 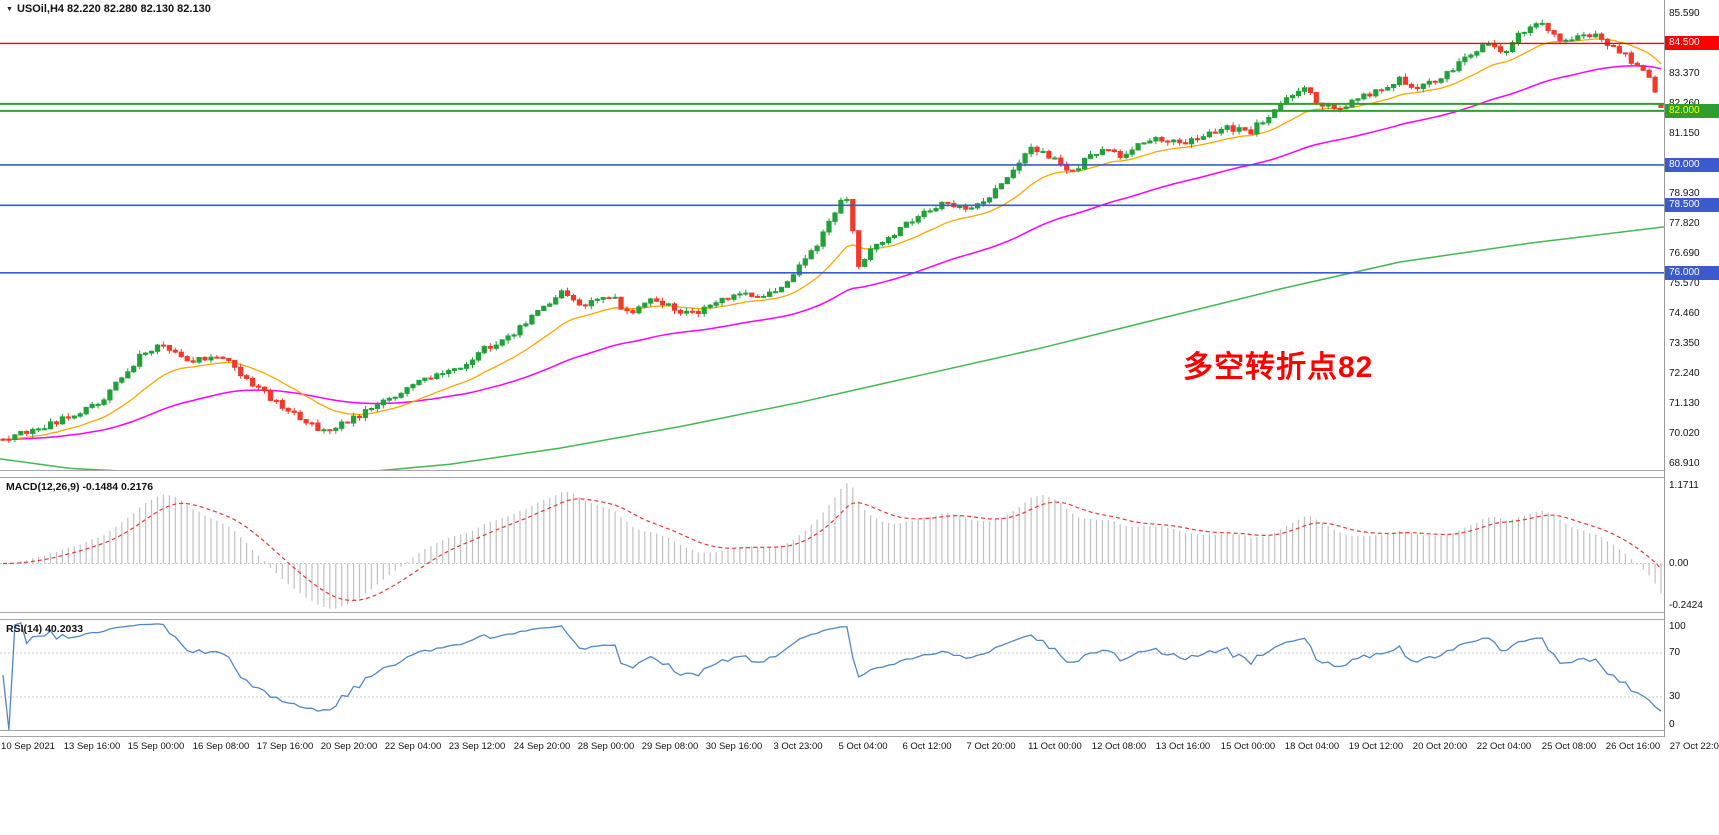 I want to click on time-axis-label: 5 Oct 04:00, so click(x=863, y=746).